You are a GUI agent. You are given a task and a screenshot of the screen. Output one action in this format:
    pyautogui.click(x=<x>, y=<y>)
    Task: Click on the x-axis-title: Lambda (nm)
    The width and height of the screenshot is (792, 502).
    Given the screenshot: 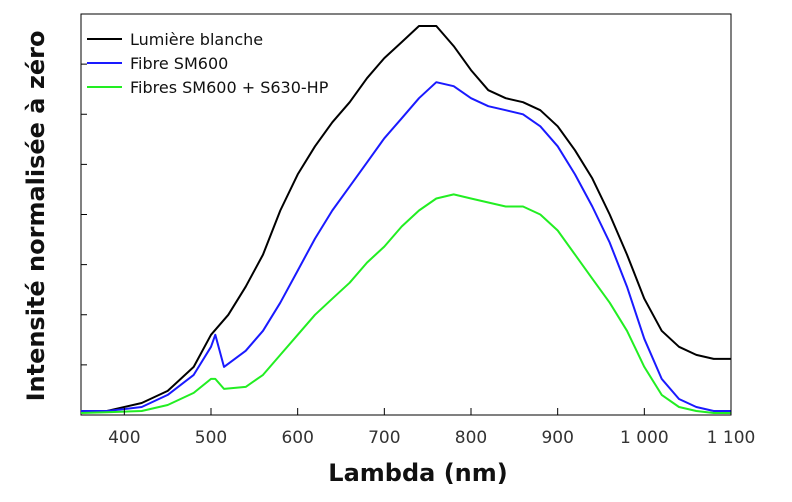 What is the action you would take?
    pyautogui.click(x=417, y=473)
    